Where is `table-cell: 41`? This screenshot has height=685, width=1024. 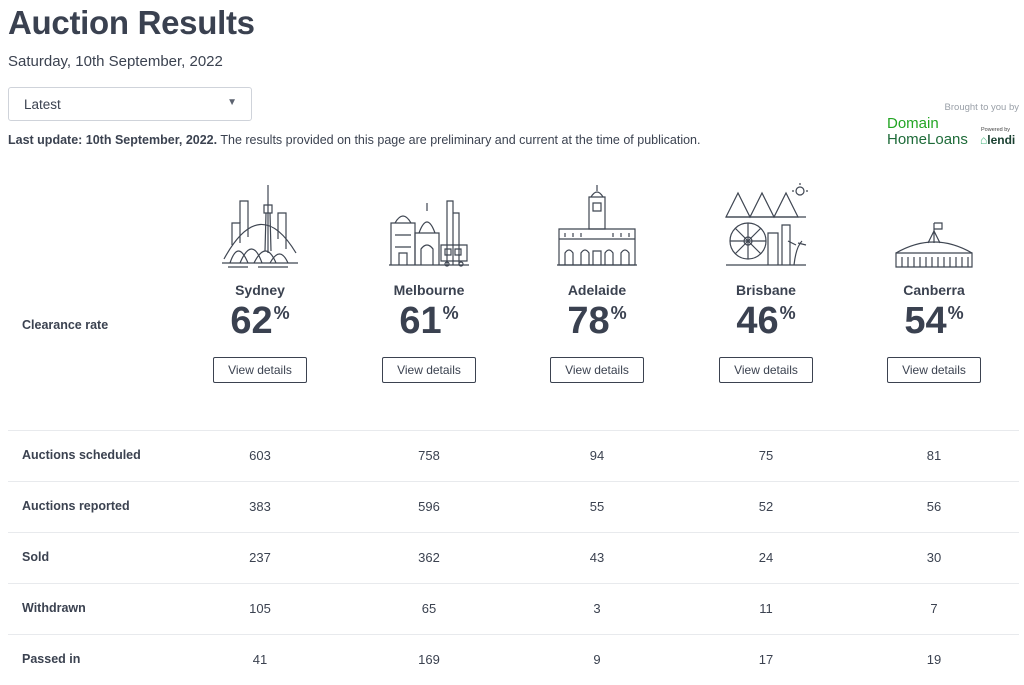 table-cell: 41 is located at coordinates (260, 659).